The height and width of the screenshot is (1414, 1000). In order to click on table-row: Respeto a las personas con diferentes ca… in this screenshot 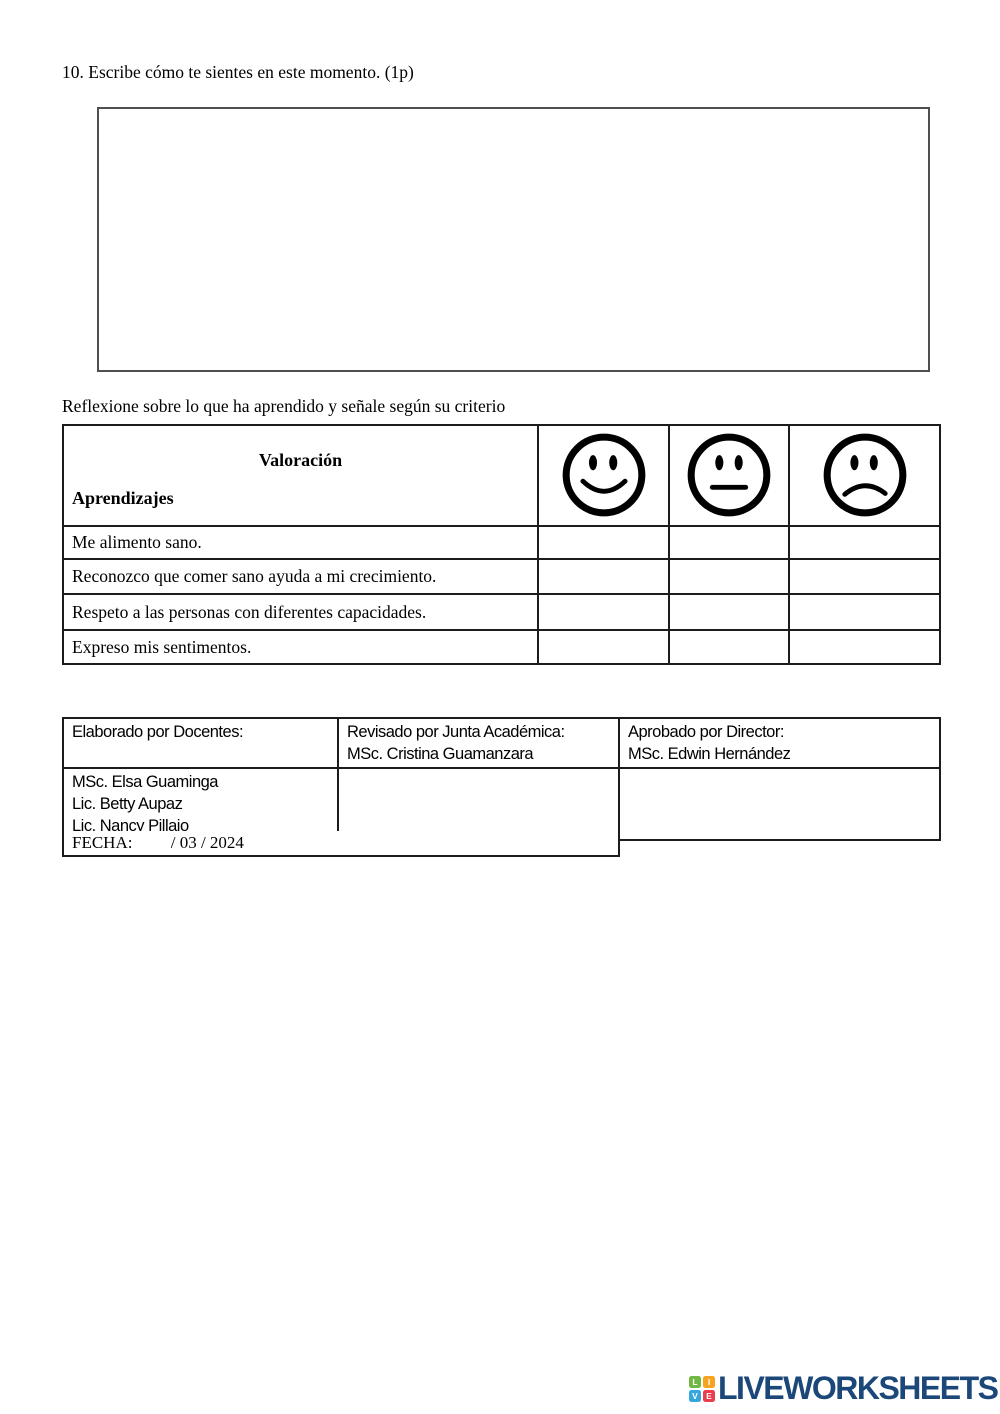, I will do `click(501, 612)`.